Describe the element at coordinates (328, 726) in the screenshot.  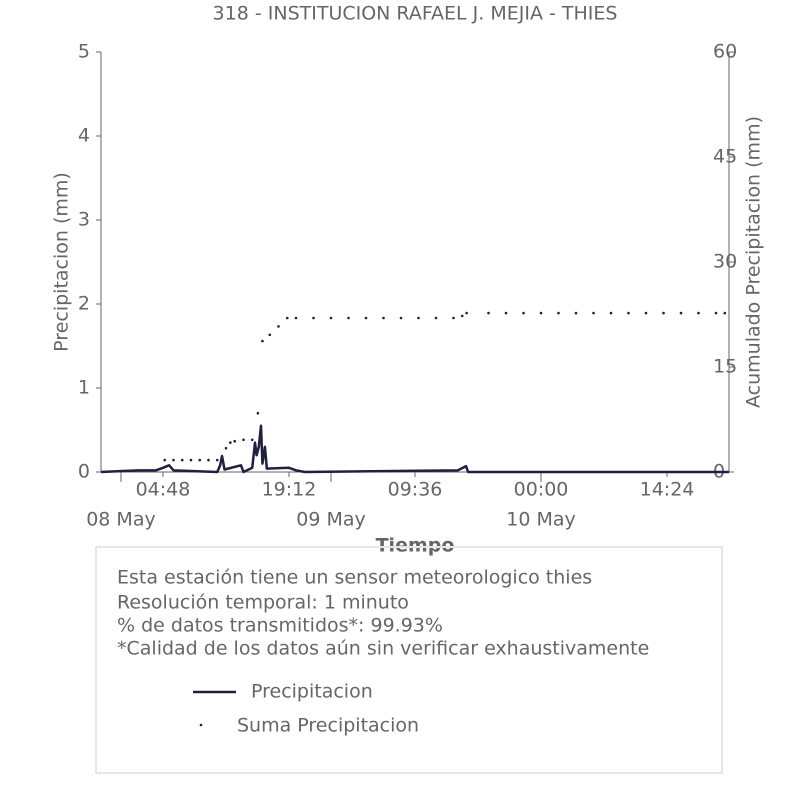
I see `legend-label: Suma Precipitacion` at that location.